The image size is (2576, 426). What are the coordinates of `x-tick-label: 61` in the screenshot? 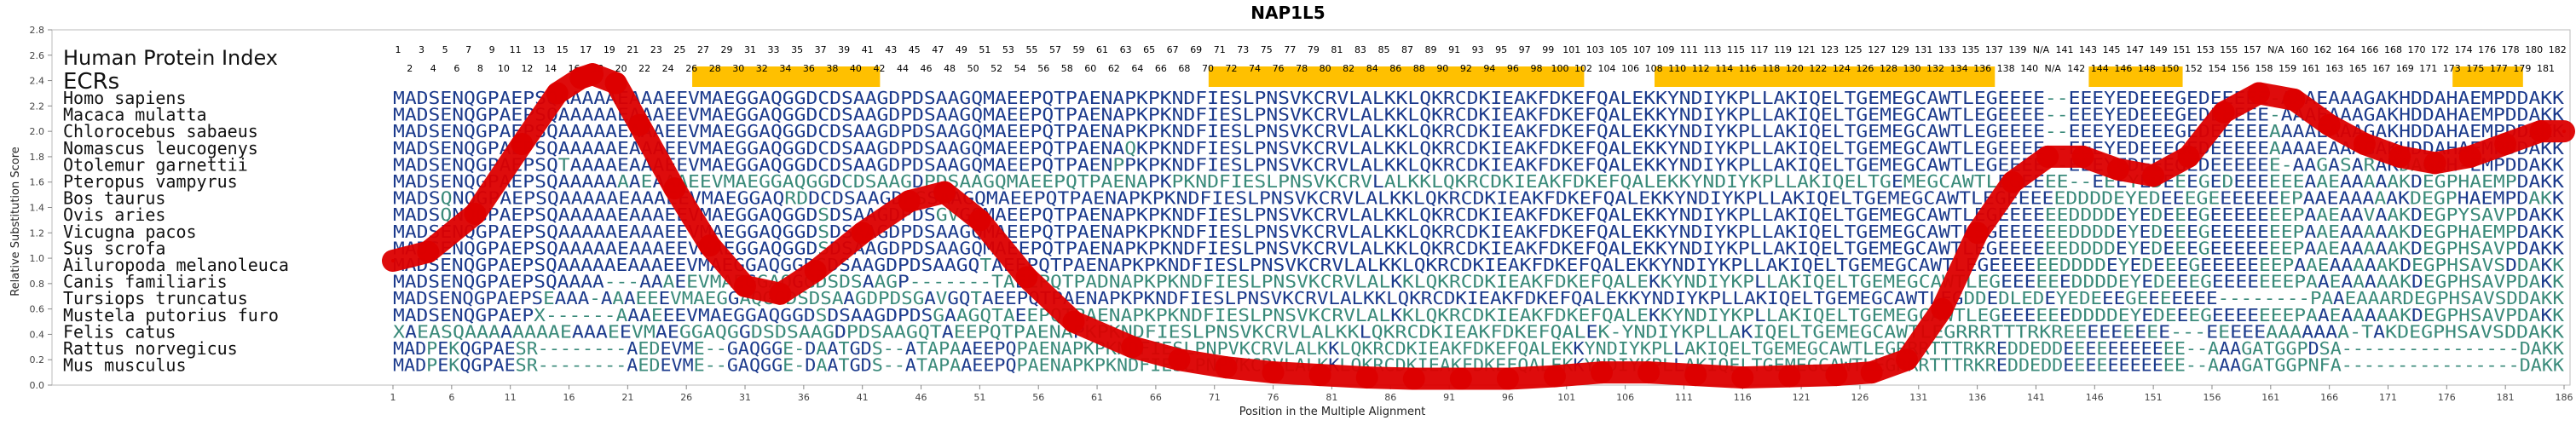 It's located at (1097, 397).